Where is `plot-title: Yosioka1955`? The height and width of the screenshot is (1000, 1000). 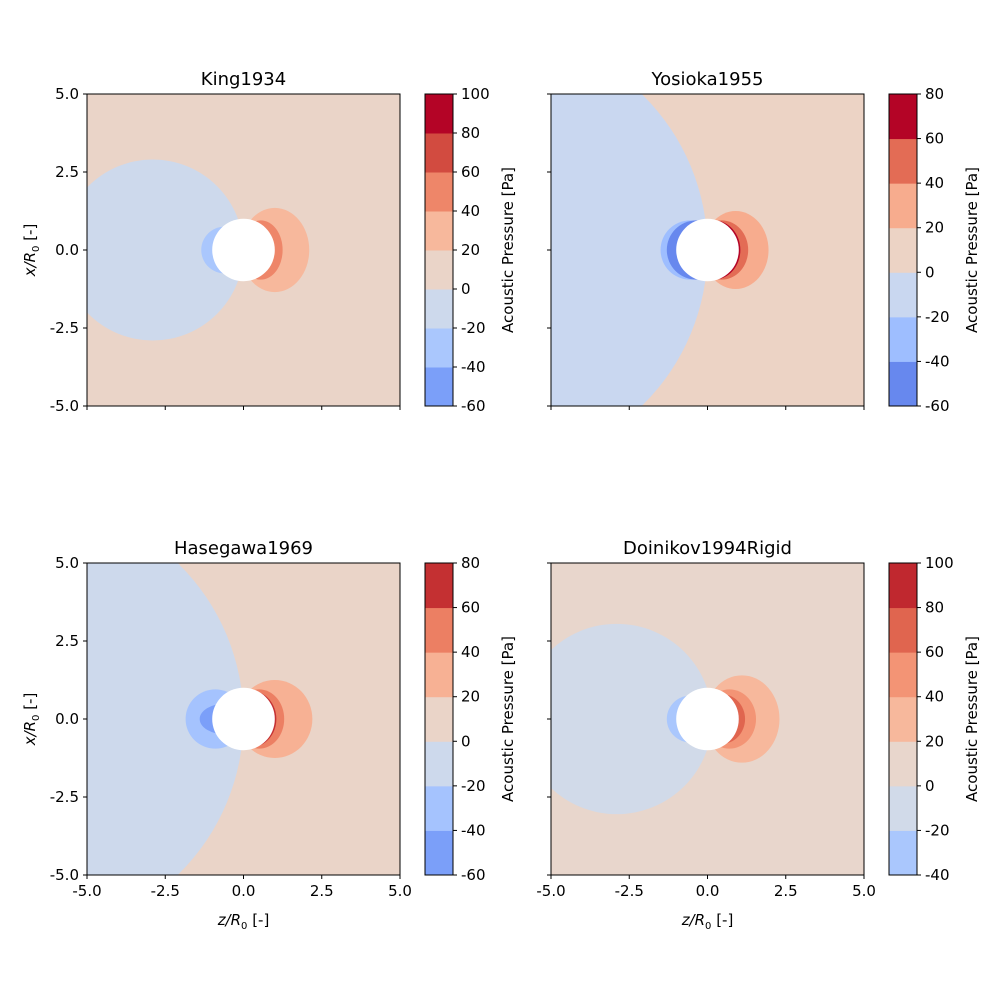 plot-title: Yosioka1955 is located at coordinates (707, 79).